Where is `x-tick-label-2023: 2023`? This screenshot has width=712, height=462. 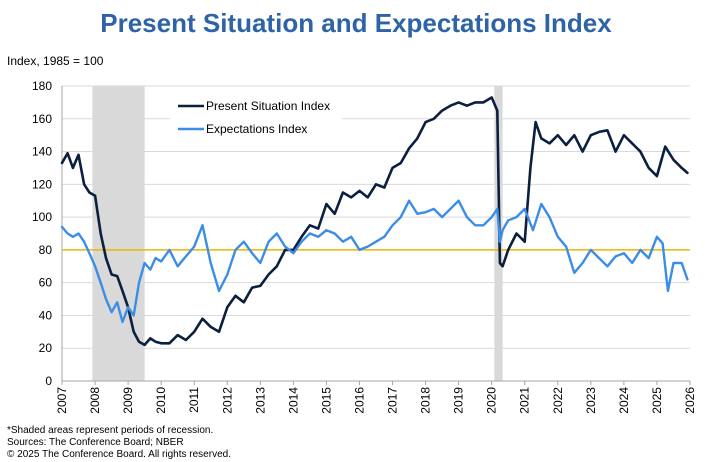
x-tick-label-2023: 2023 is located at coordinates (591, 400).